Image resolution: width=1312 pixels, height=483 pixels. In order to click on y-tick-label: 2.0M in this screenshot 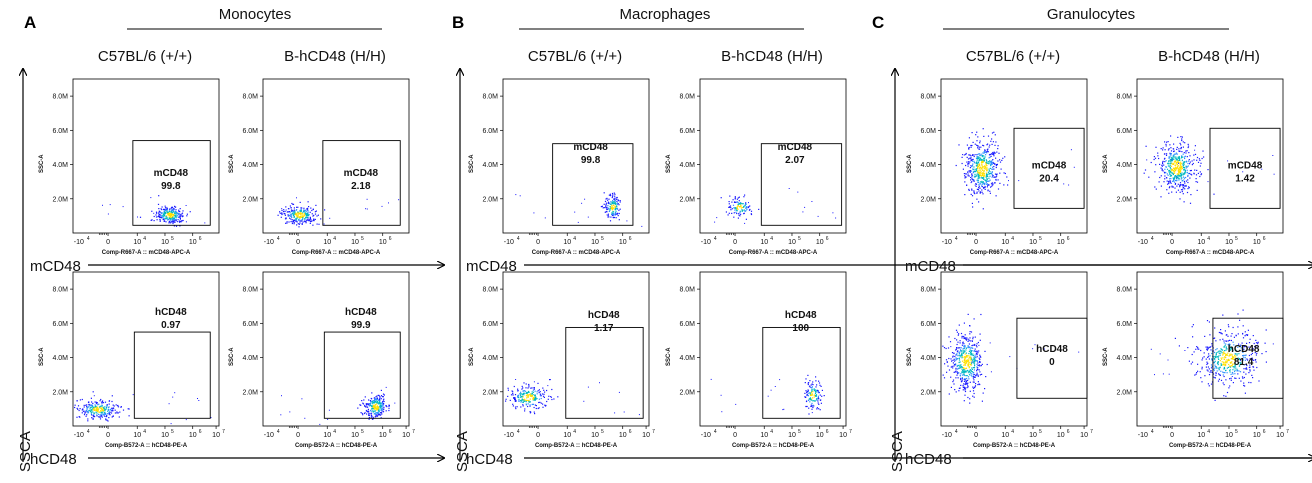, I will do `click(1124, 199)`.